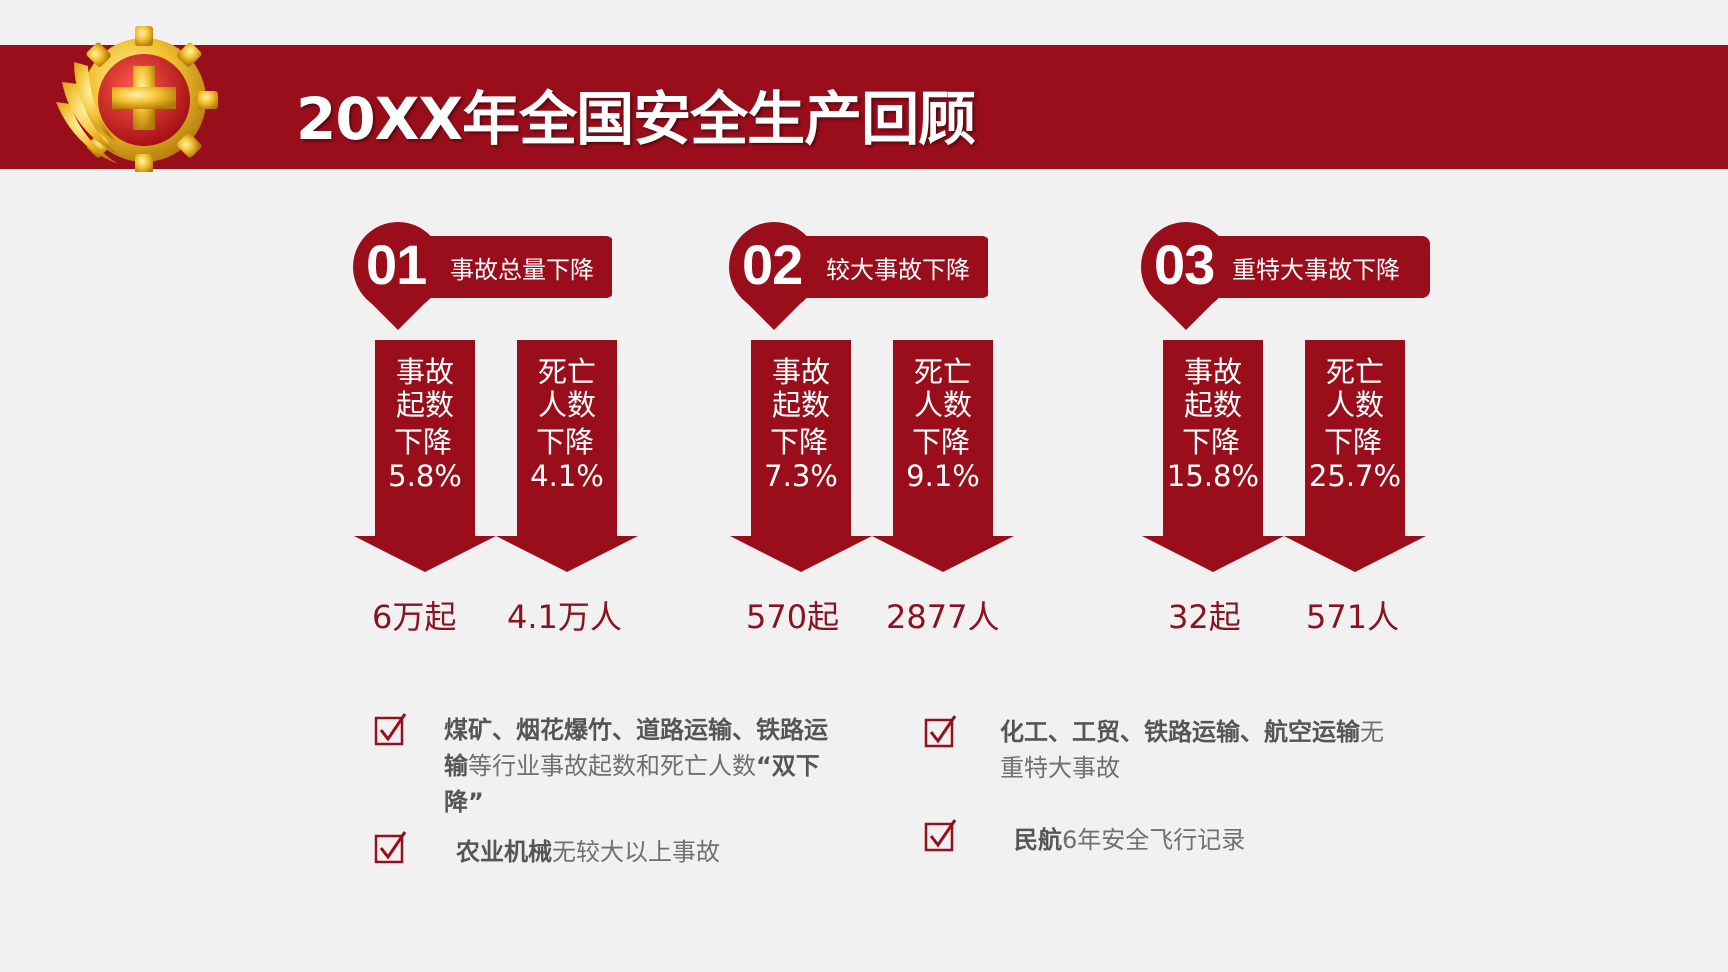 The height and width of the screenshot is (972, 1728). I want to click on decrease-arrow: 事故 起数 下降 5.8%, so click(425, 456).